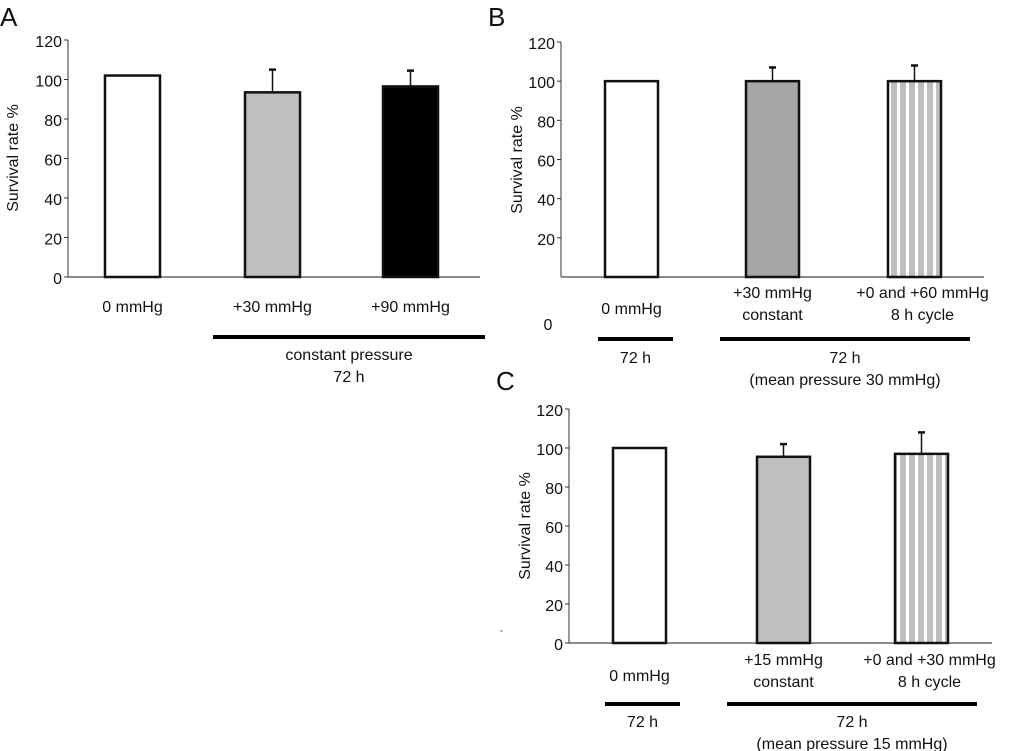 The height and width of the screenshot is (751, 1014). What do you see at coordinates (851, 743) in the screenshot?
I see `group-label-2: (mean pressure 15 mmHg)` at bounding box center [851, 743].